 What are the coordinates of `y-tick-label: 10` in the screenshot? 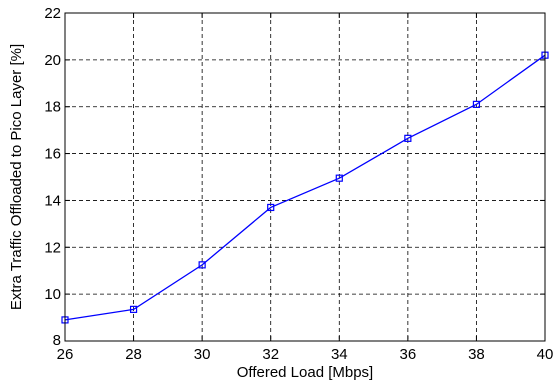 It's located at (52, 294).